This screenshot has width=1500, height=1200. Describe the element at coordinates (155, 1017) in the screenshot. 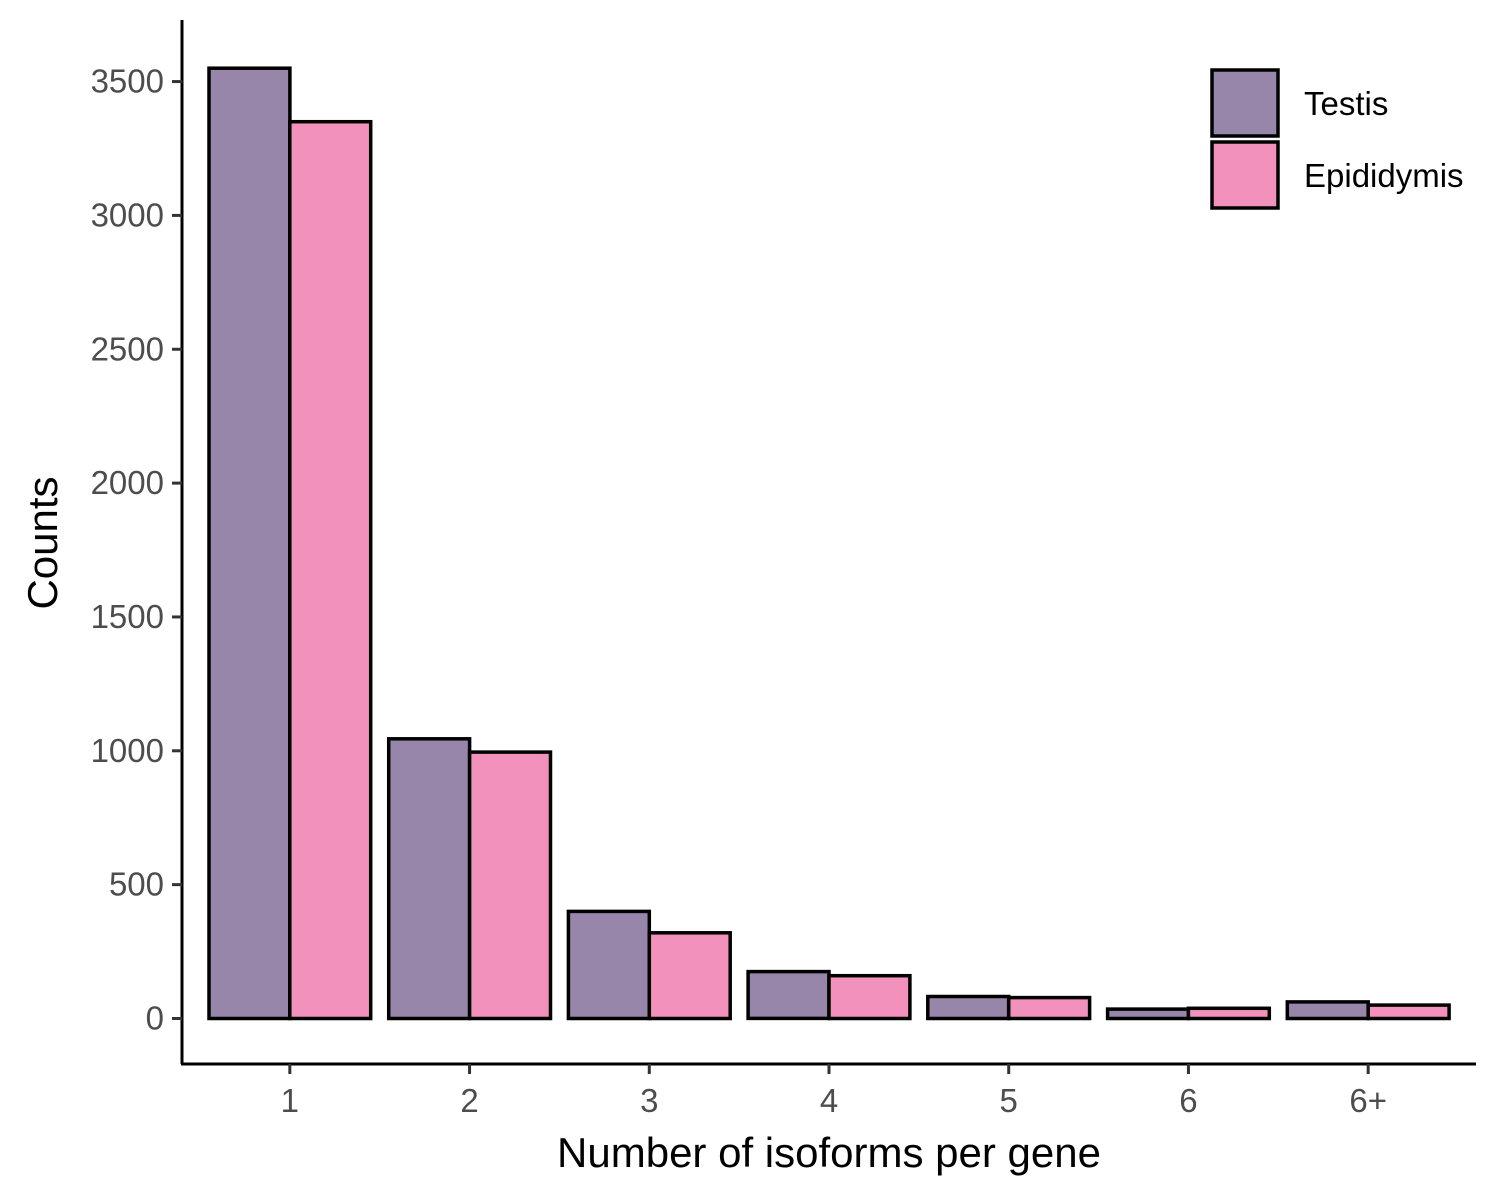

I see `y-tick-label: 0` at that location.